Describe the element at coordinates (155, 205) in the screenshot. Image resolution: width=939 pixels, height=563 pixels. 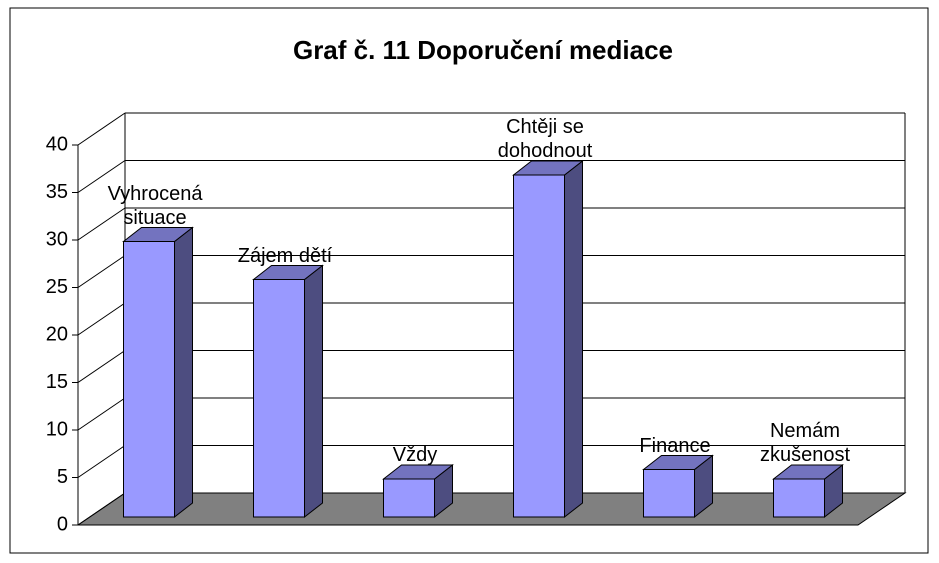
I see `data-label: Vyhrocená situace` at that location.